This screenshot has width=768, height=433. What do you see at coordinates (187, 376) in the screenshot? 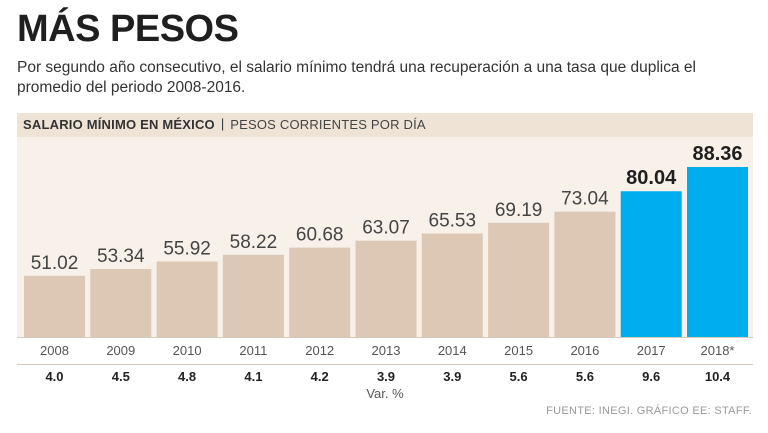
I see `variation-value: 4.8` at bounding box center [187, 376].